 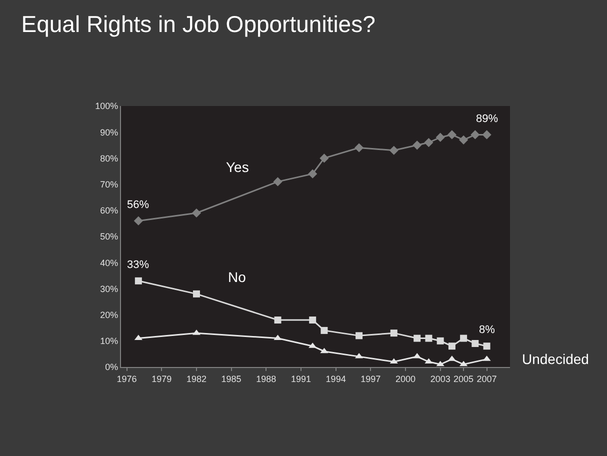 I want to click on x-tick-label: 2005, so click(x=464, y=379).